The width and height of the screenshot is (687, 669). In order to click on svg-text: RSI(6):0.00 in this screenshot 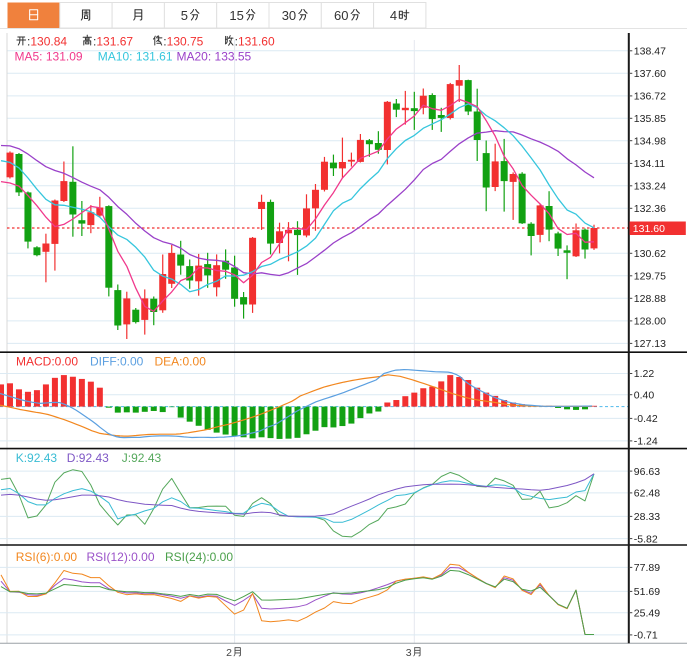, I will do `click(47, 557)`.